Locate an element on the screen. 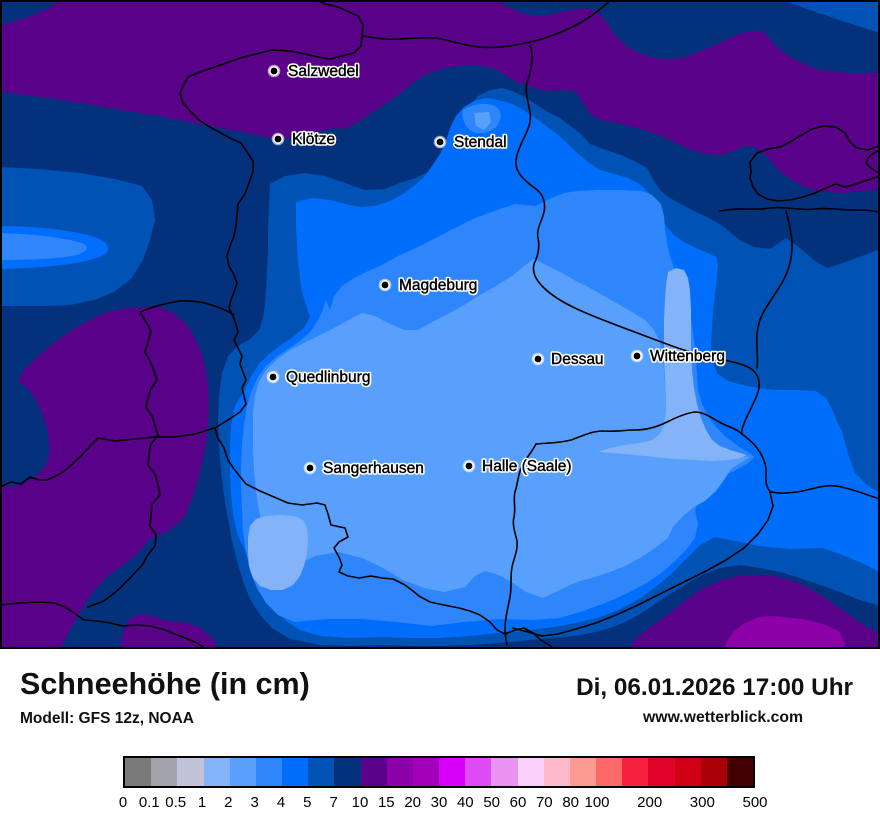  svg-text: Dessau is located at coordinates (577, 359).